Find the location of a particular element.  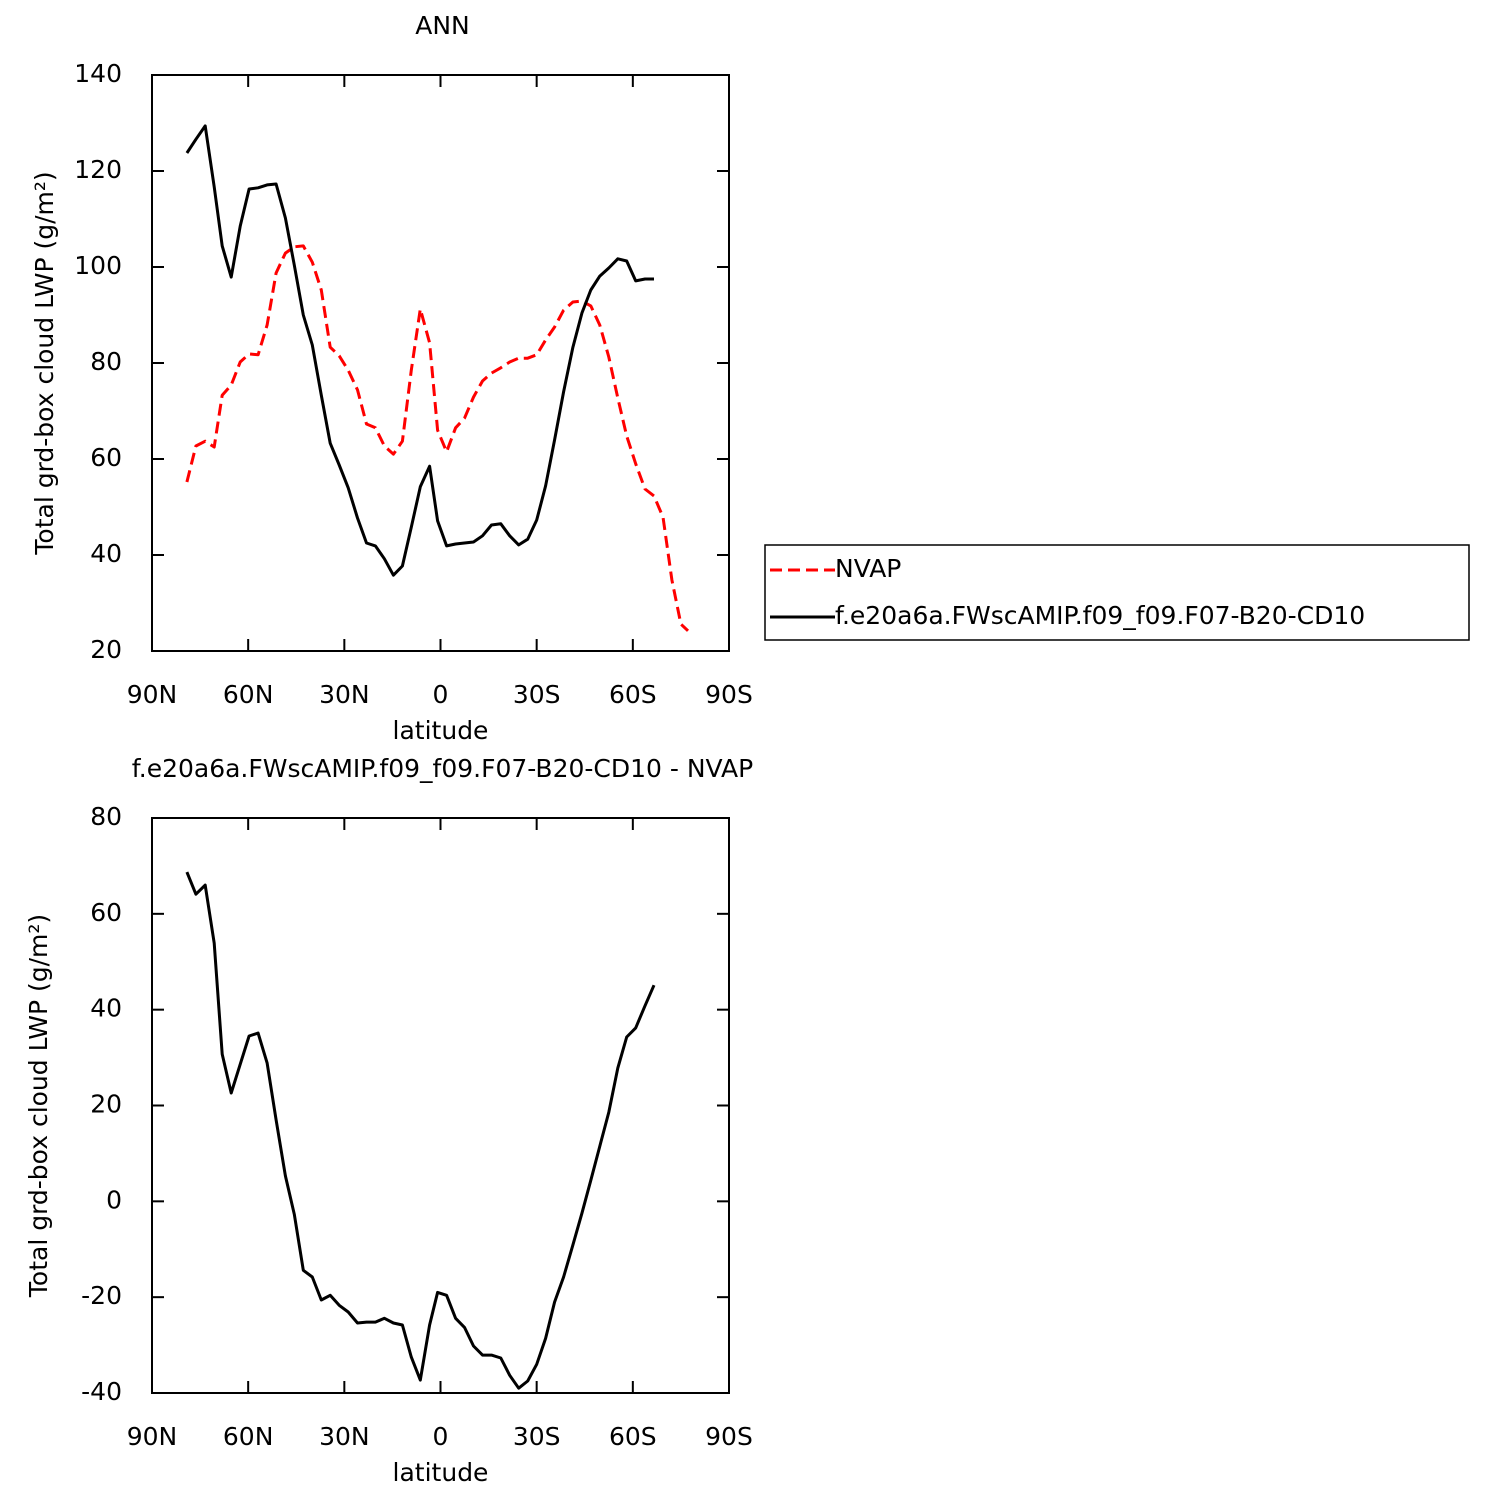

legend-box is located at coordinates (1117, 592).